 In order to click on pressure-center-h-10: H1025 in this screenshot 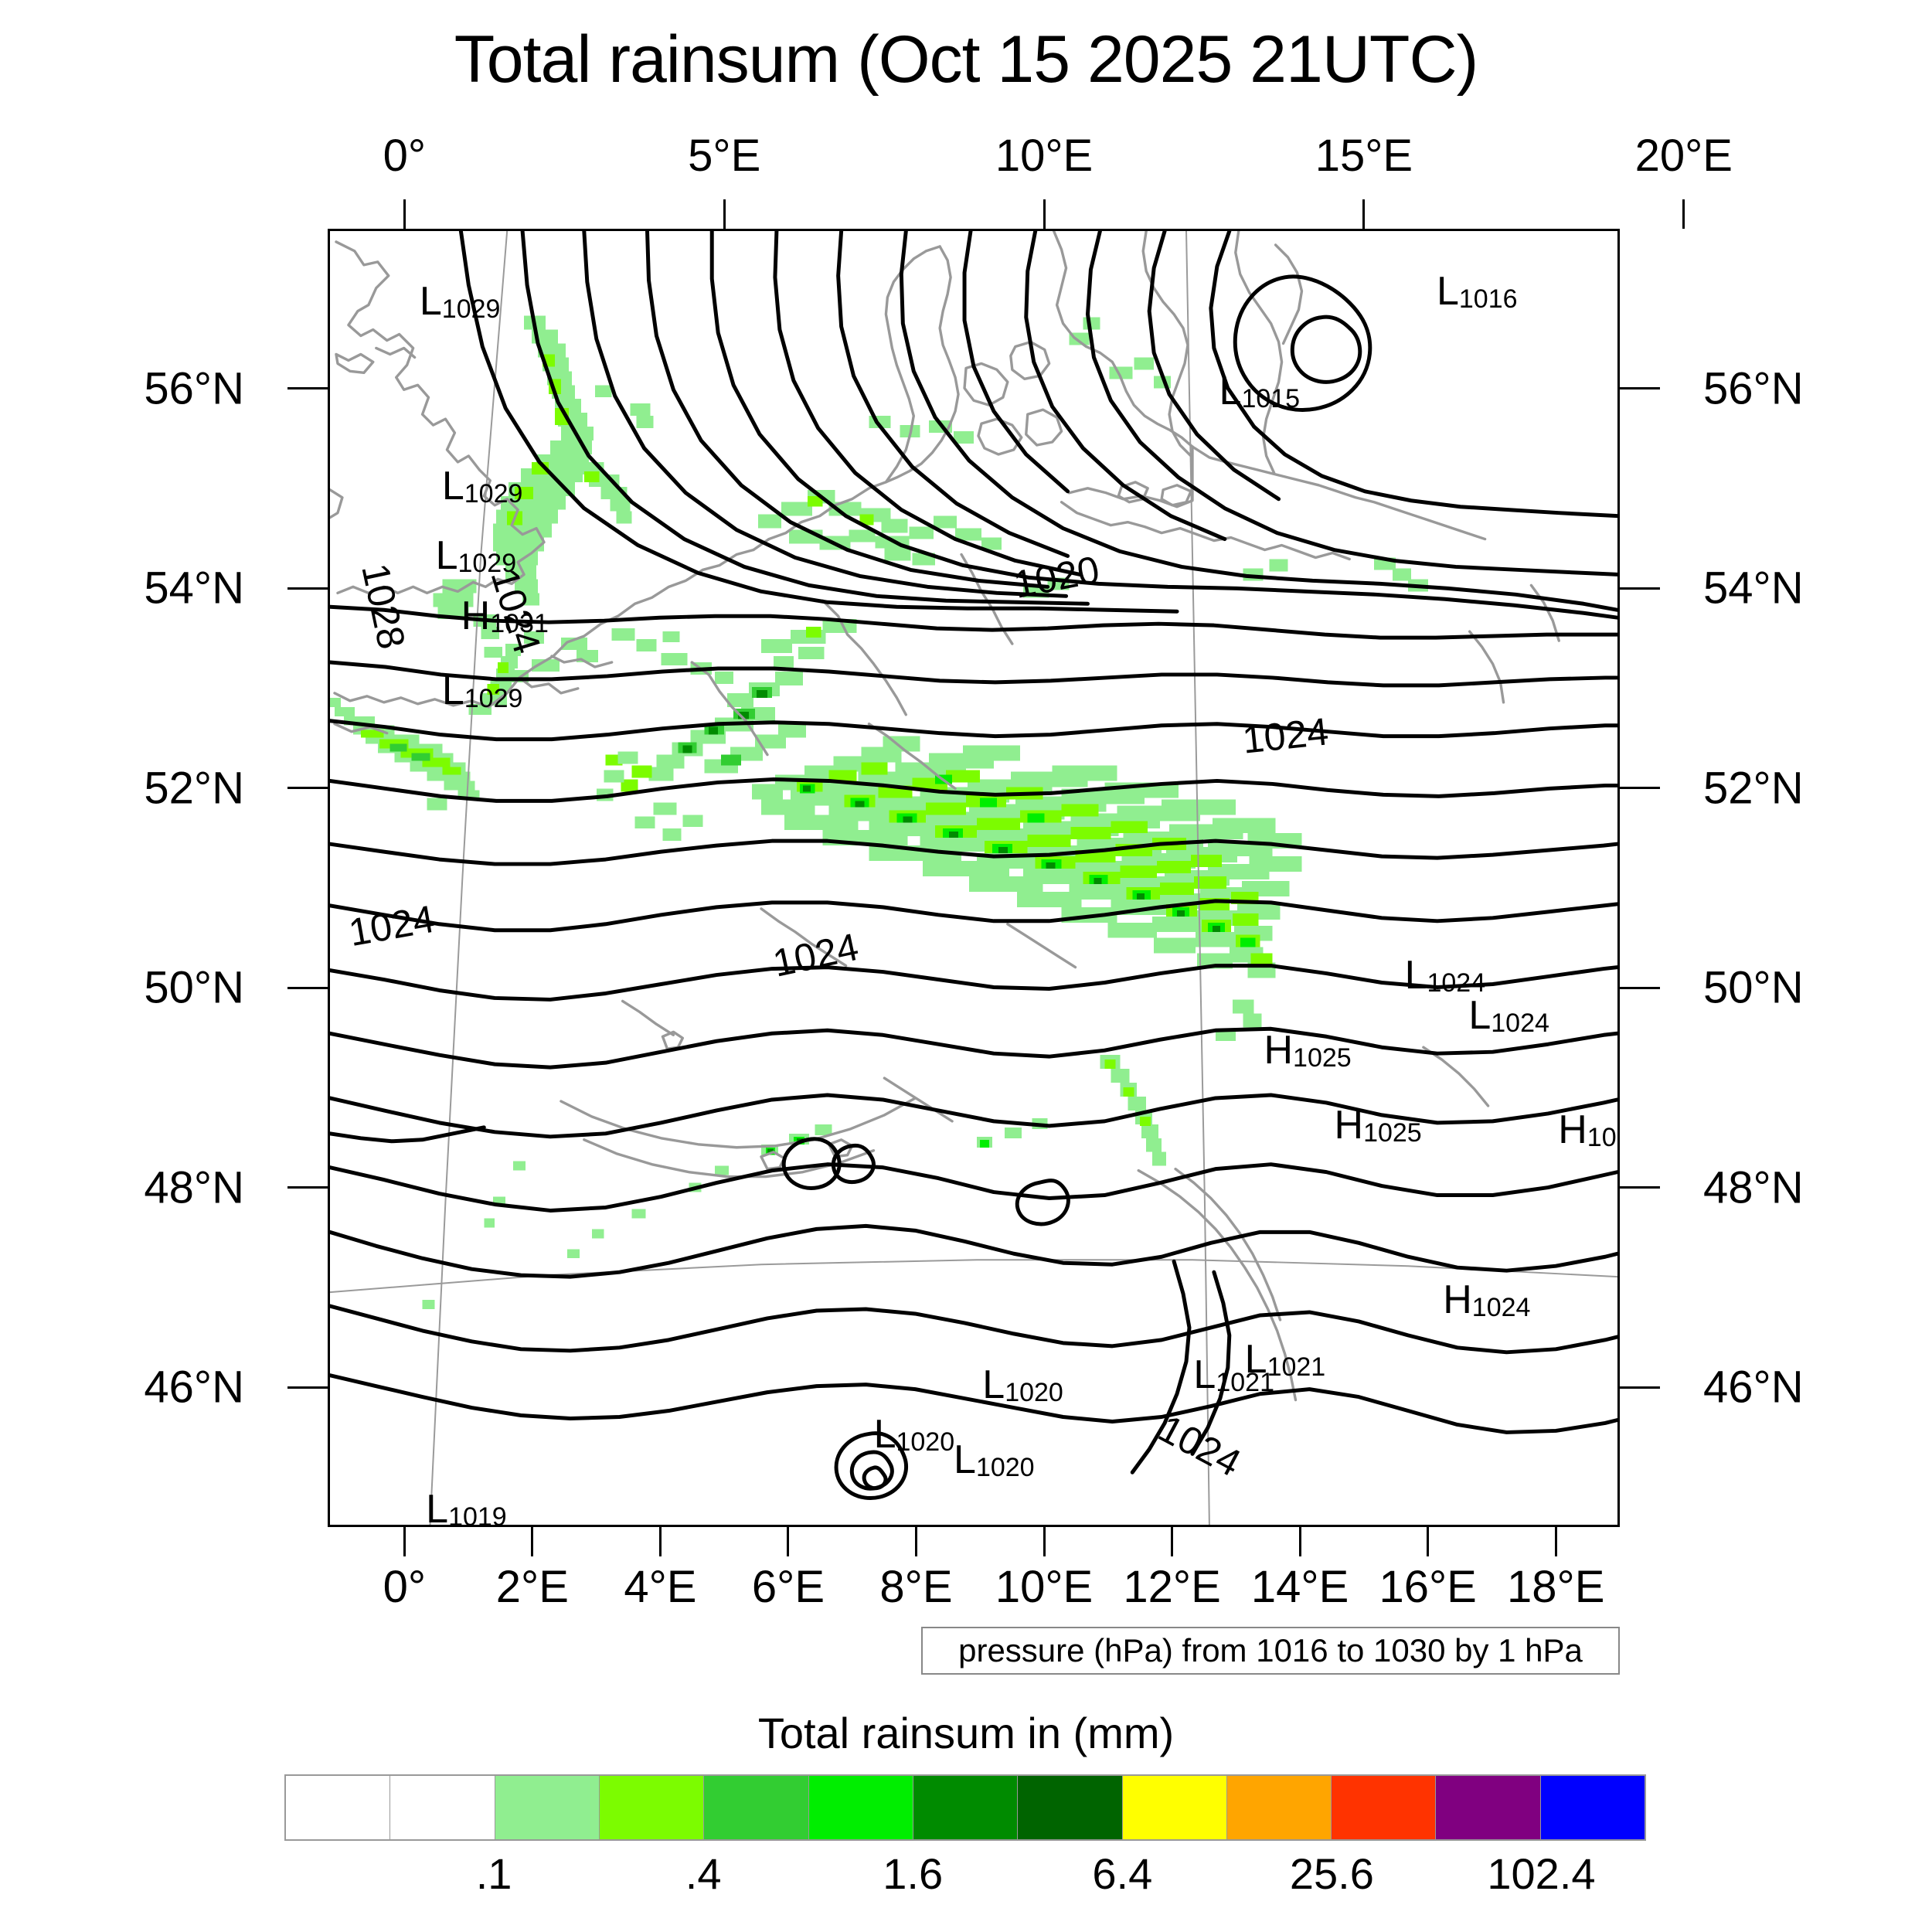, I will do `click(1378, 1126)`.